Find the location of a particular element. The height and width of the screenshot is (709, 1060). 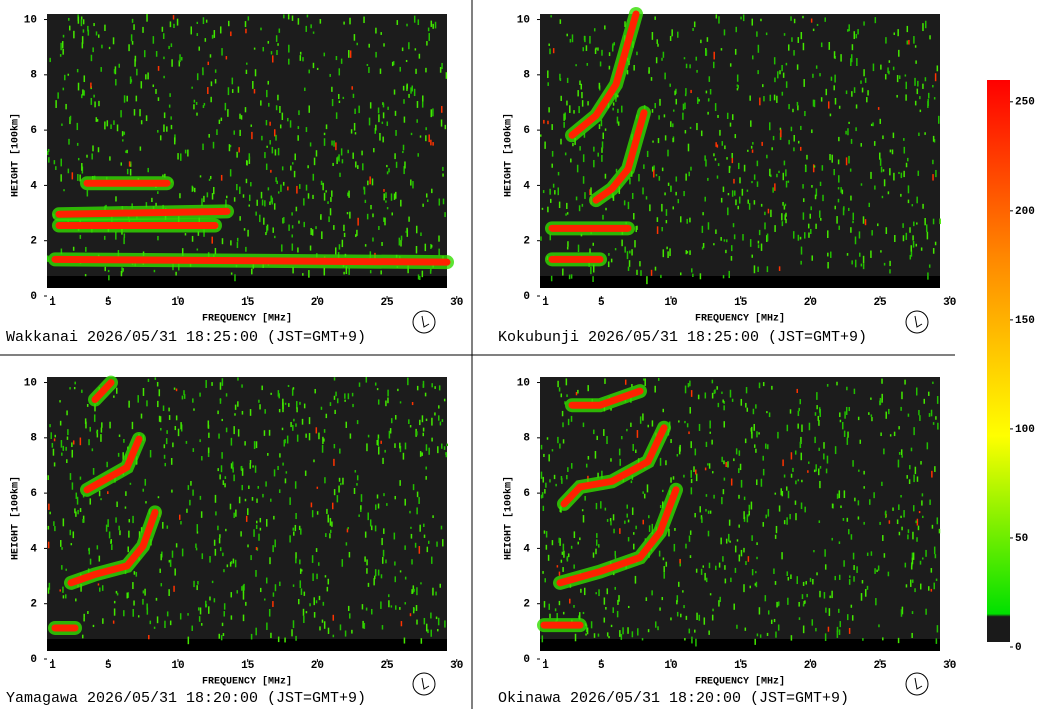

y-tick-label: 2 is located at coordinates (33, 605).